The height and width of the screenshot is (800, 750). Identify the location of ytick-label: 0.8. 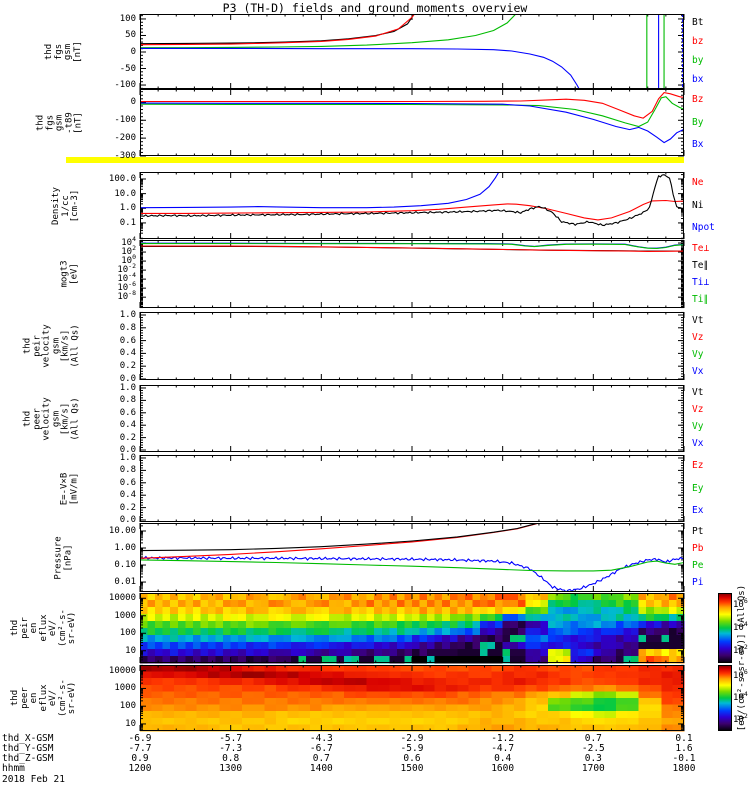
(127, 470).